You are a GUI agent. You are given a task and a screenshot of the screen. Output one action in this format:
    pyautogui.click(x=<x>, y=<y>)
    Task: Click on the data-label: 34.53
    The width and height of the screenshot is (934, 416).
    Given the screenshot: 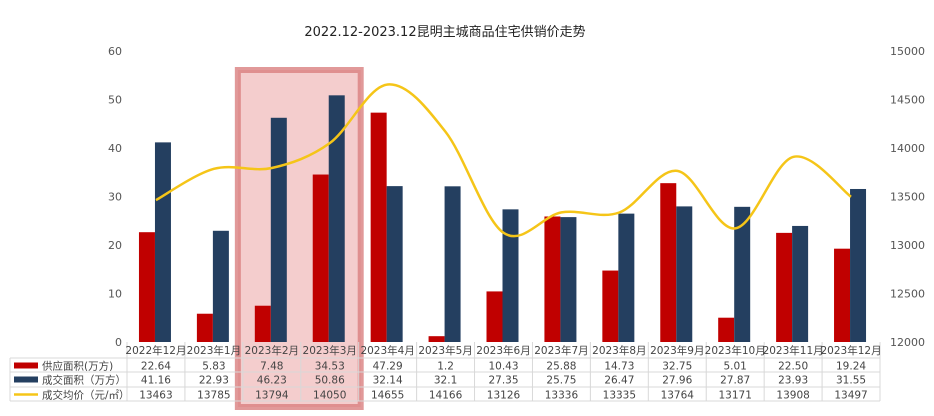 What is the action you would take?
    pyautogui.click(x=330, y=367)
    